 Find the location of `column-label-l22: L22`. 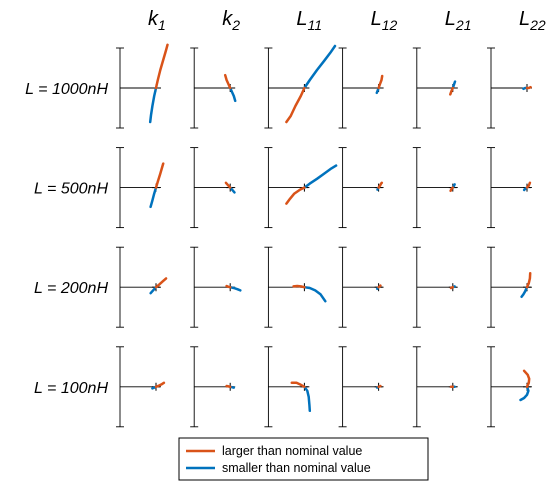

column-label-l22: L22 is located at coordinates (532, 20).